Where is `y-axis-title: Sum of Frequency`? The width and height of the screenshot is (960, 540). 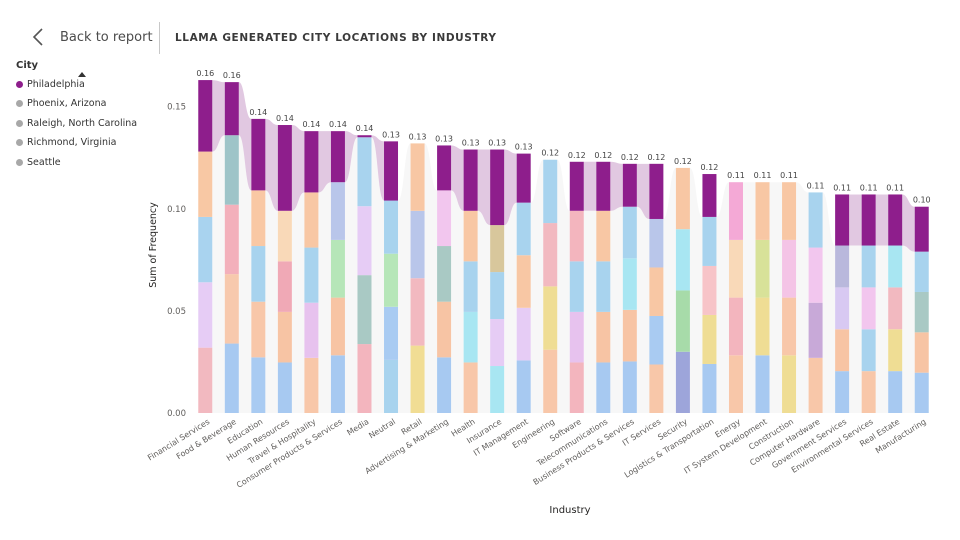
y-axis-title: Sum of Frequency is located at coordinates (153, 245).